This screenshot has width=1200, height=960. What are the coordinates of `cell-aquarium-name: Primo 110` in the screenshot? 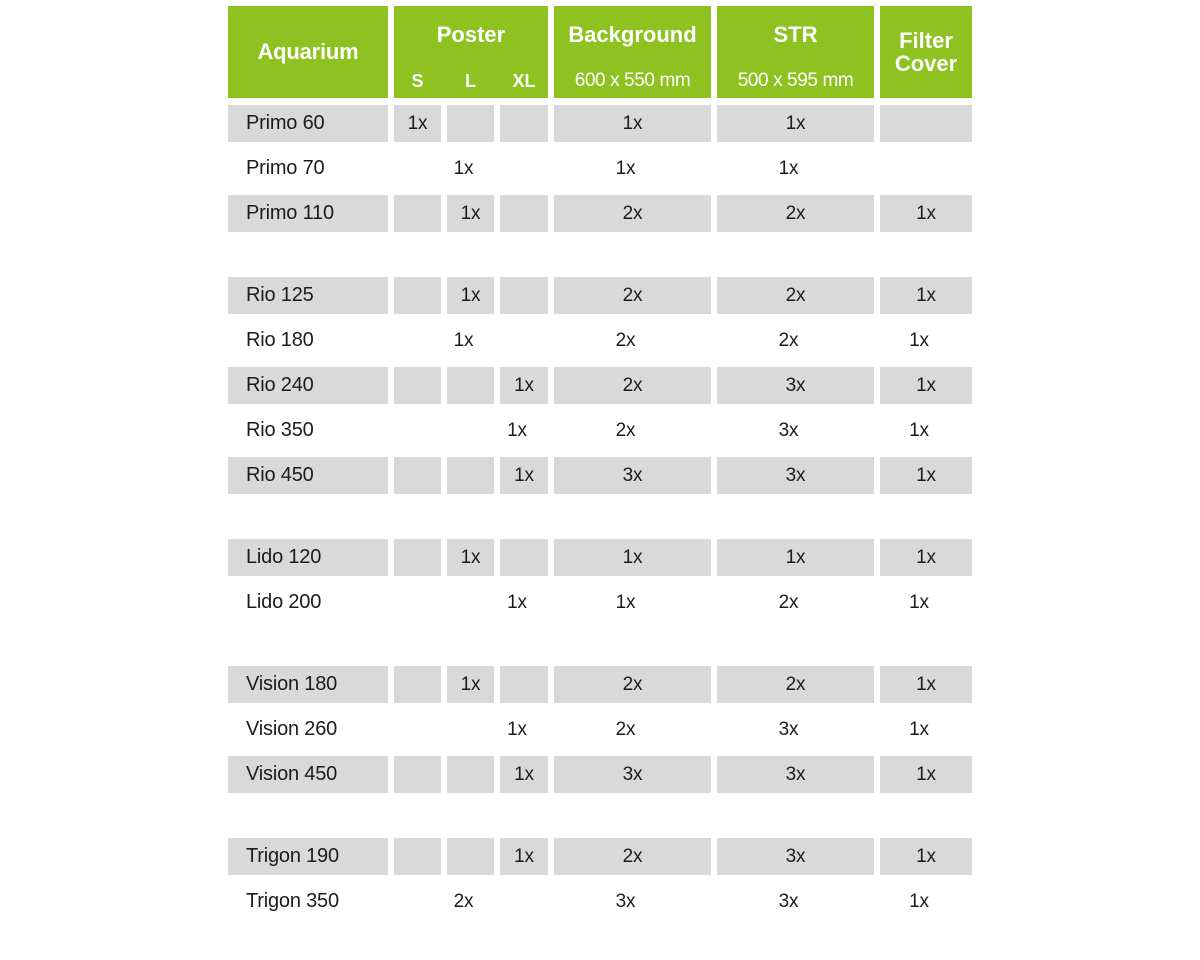 It's located at (308, 213).